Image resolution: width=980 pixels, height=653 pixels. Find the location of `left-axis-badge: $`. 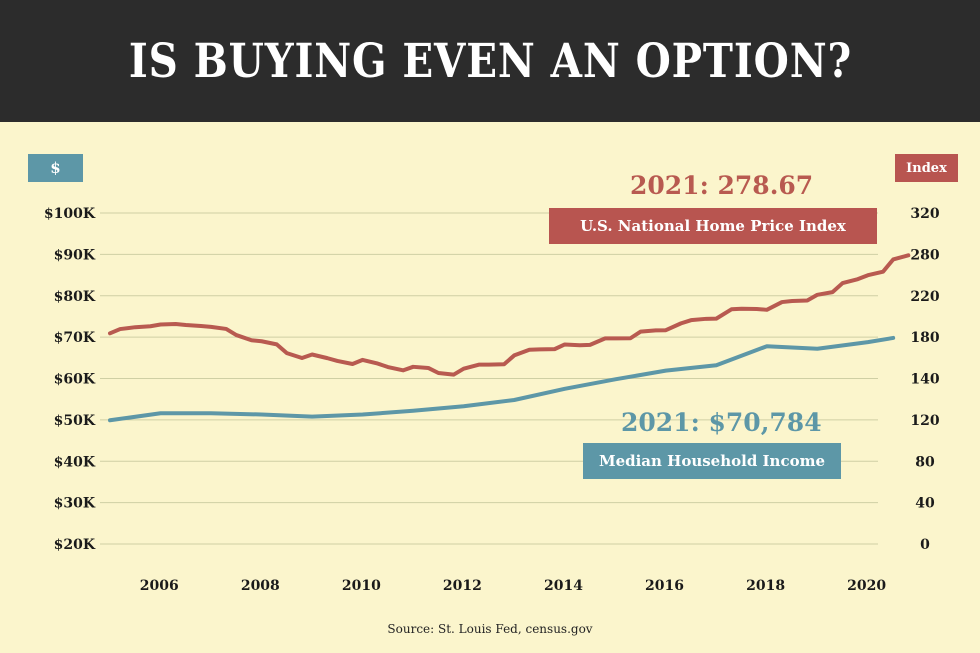

left-axis-badge: $ is located at coordinates (55, 168).